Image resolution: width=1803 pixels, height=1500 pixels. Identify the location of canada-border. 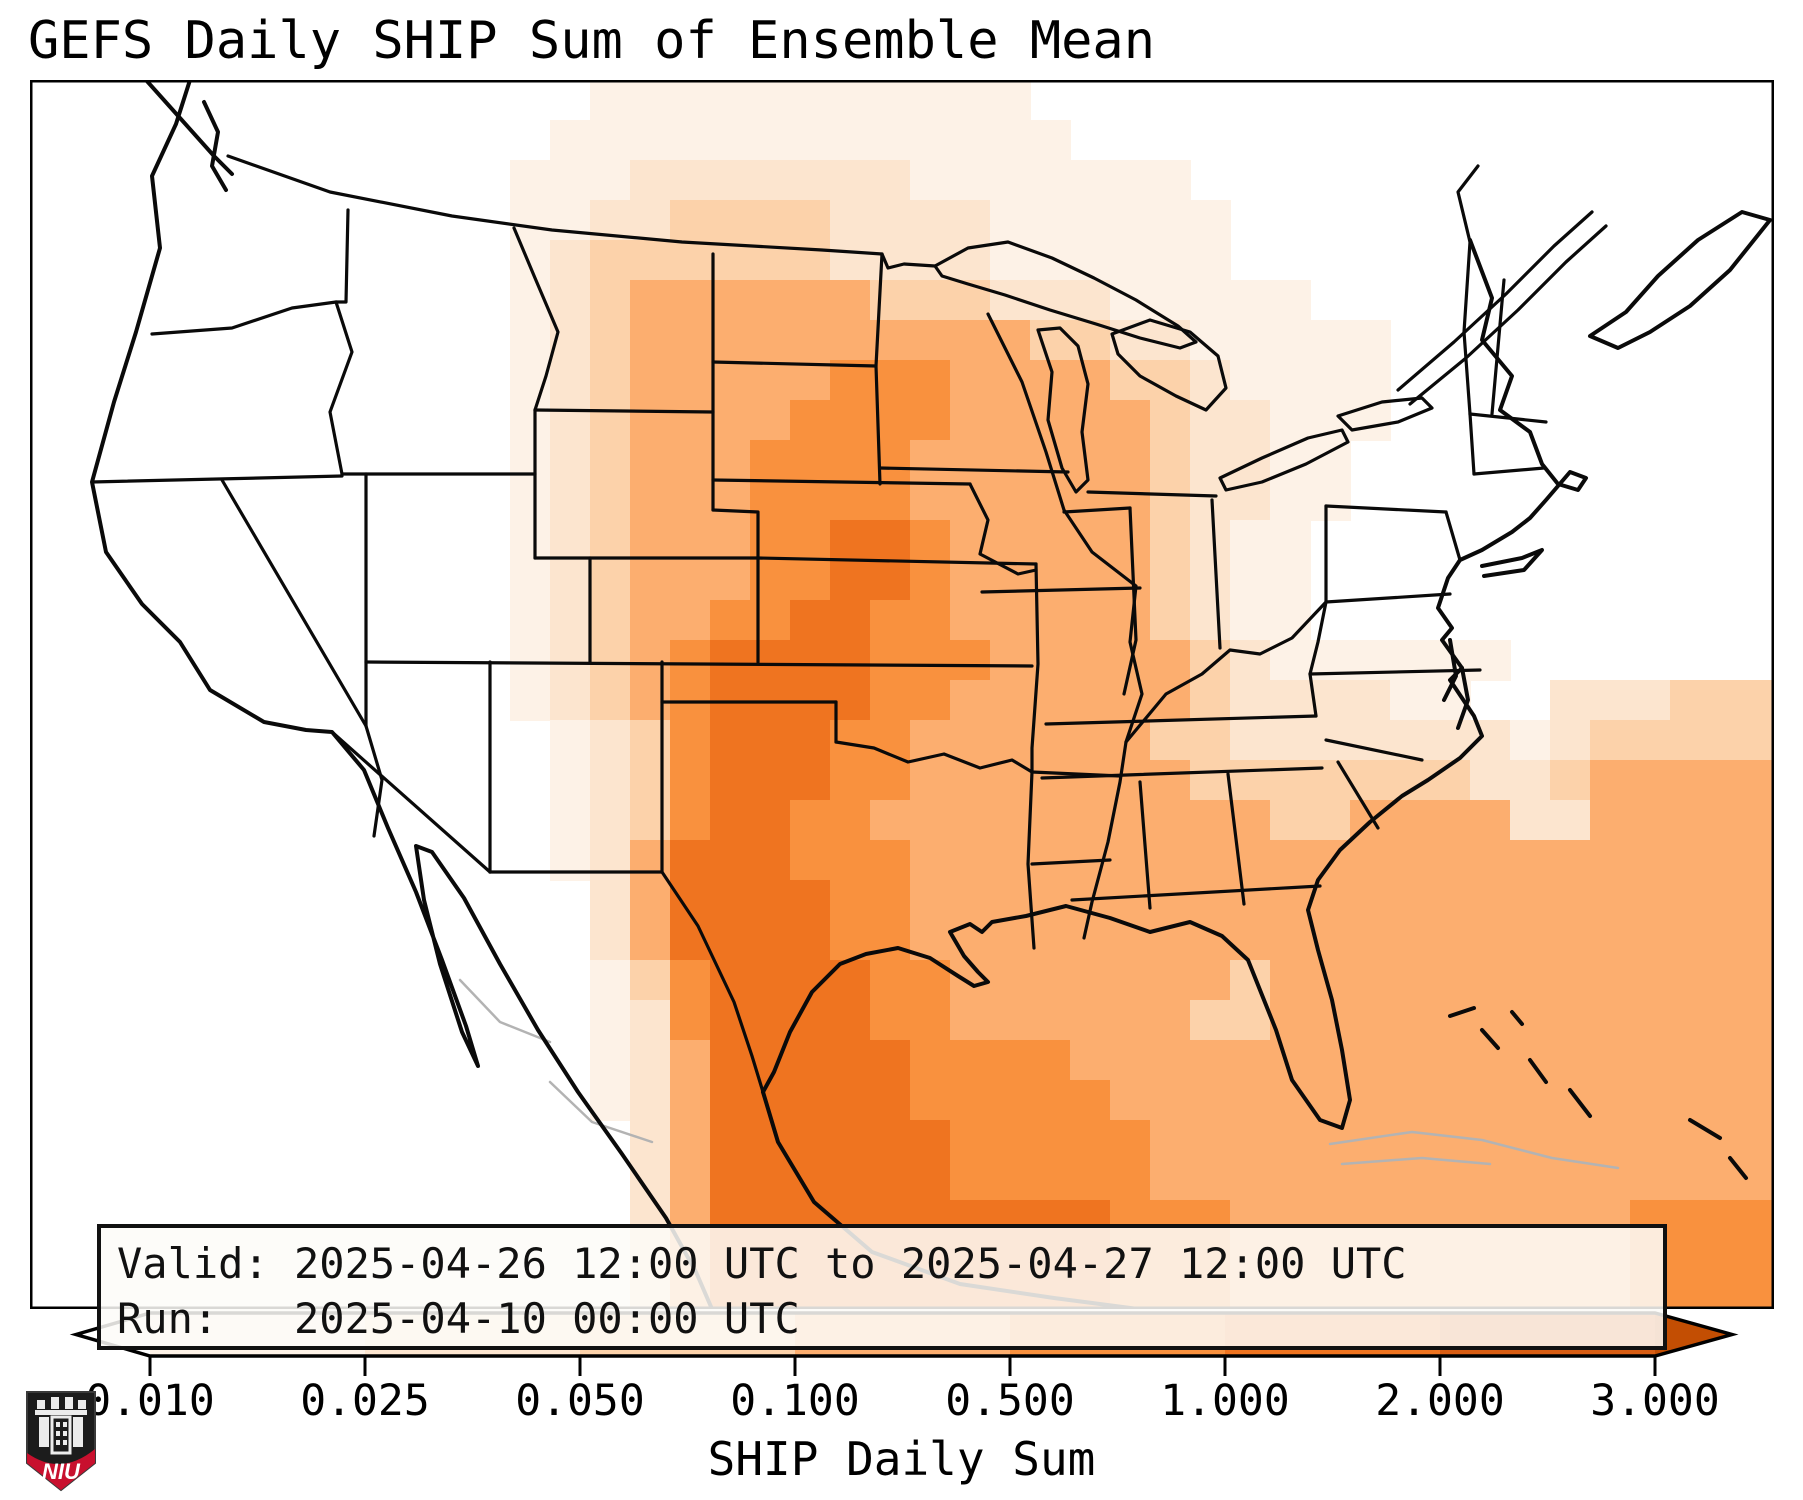
(581, 212).